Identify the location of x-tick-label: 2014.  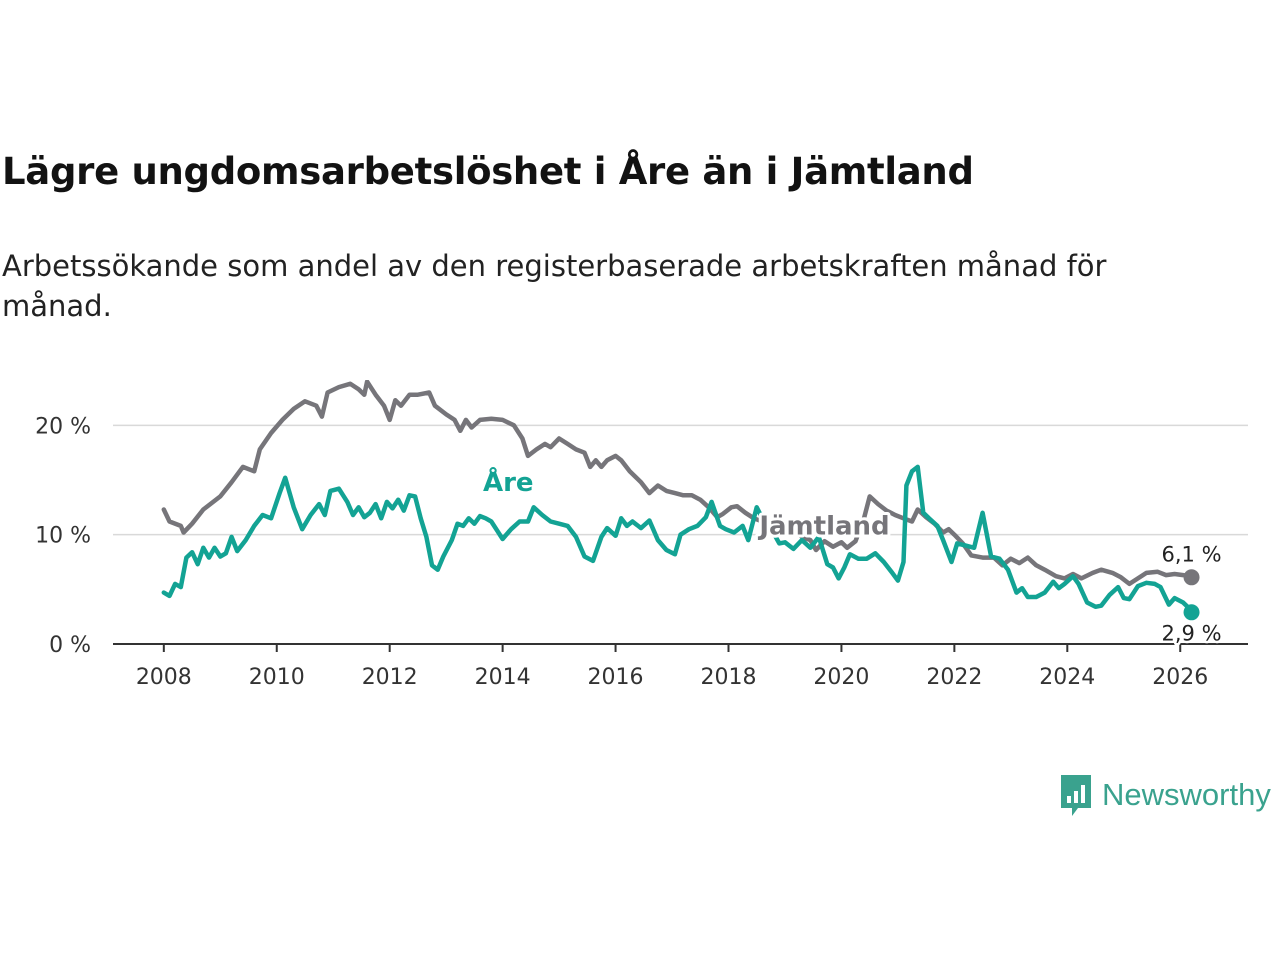
(503, 677).